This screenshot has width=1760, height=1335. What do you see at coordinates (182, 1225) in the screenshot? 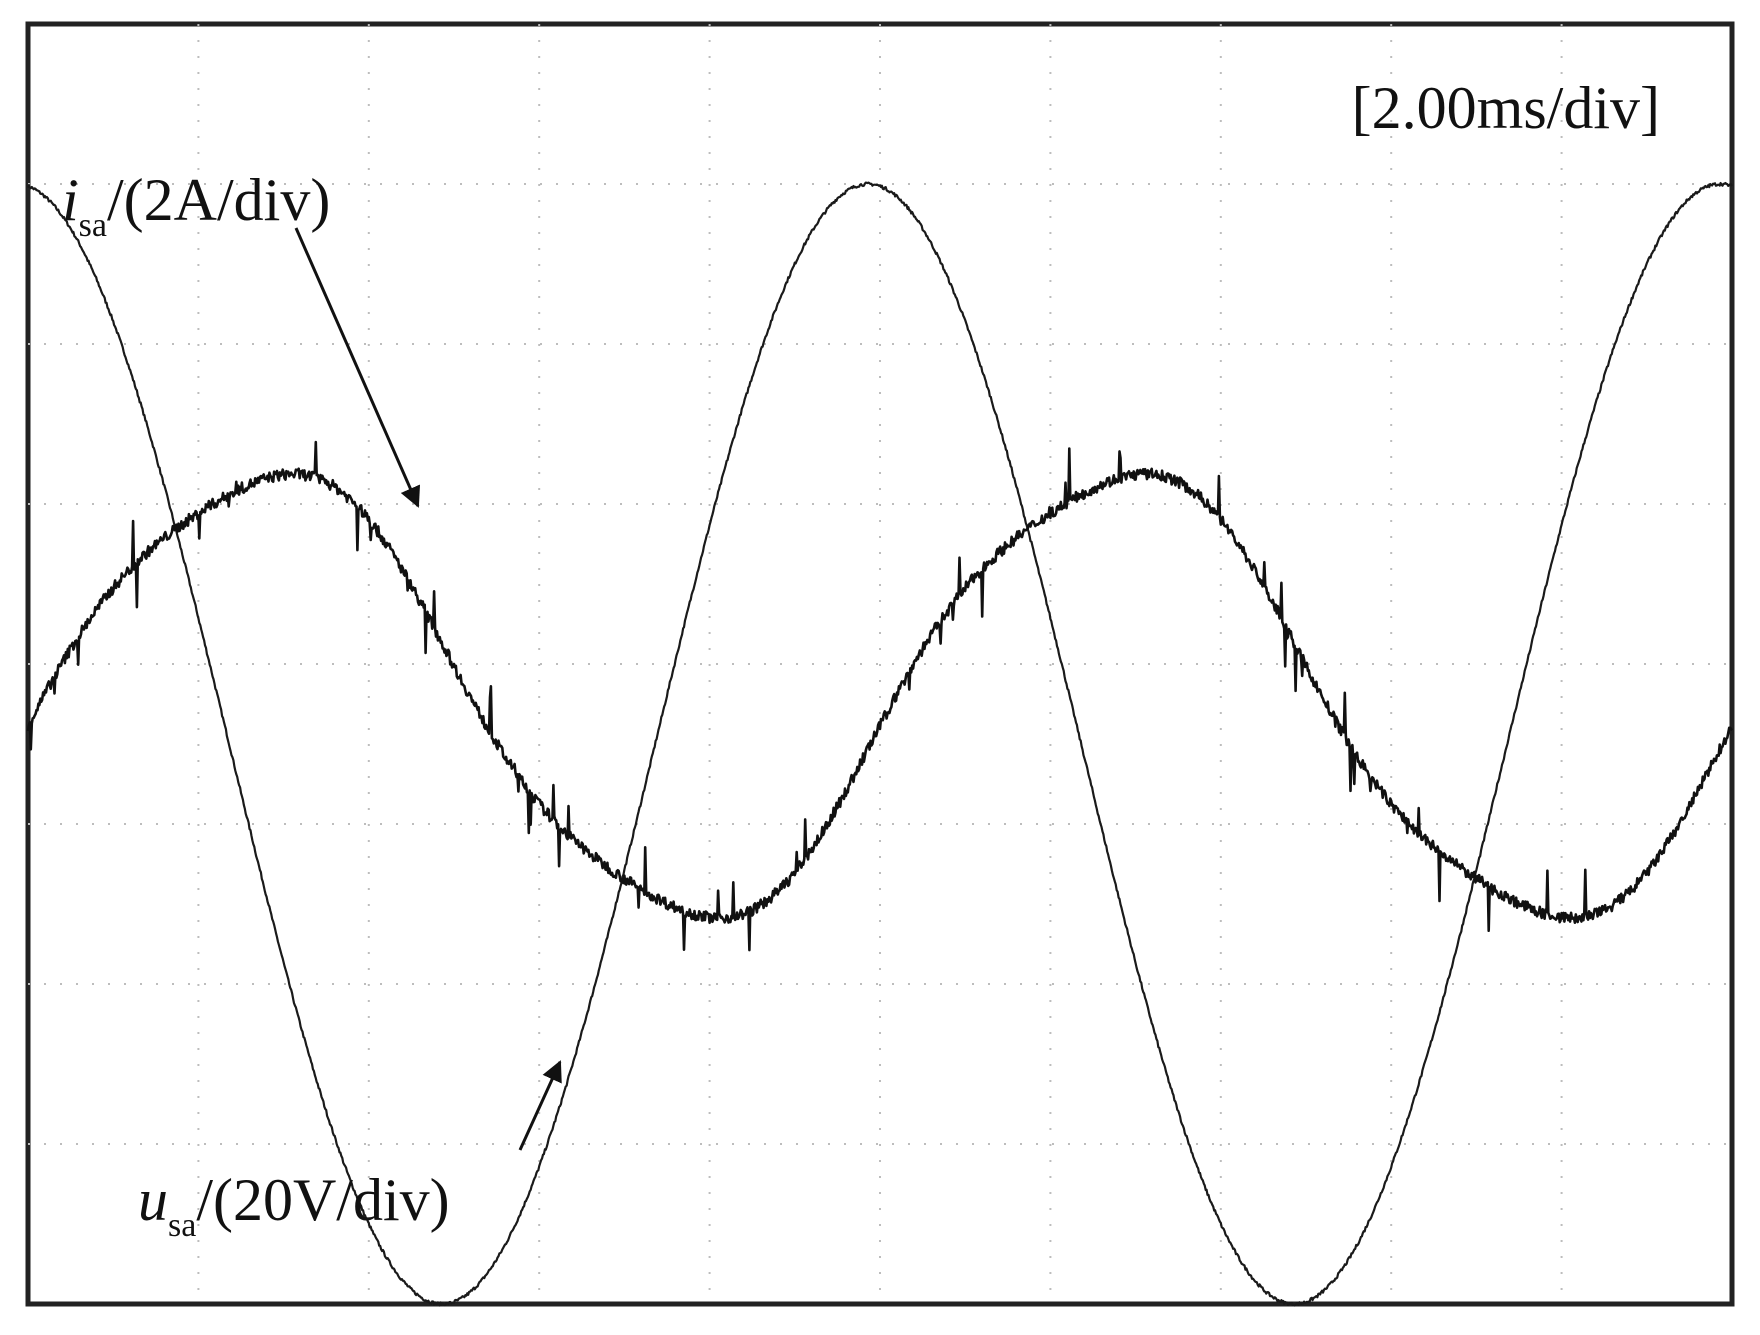
I see `voltage-subscript: sa` at bounding box center [182, 1225].